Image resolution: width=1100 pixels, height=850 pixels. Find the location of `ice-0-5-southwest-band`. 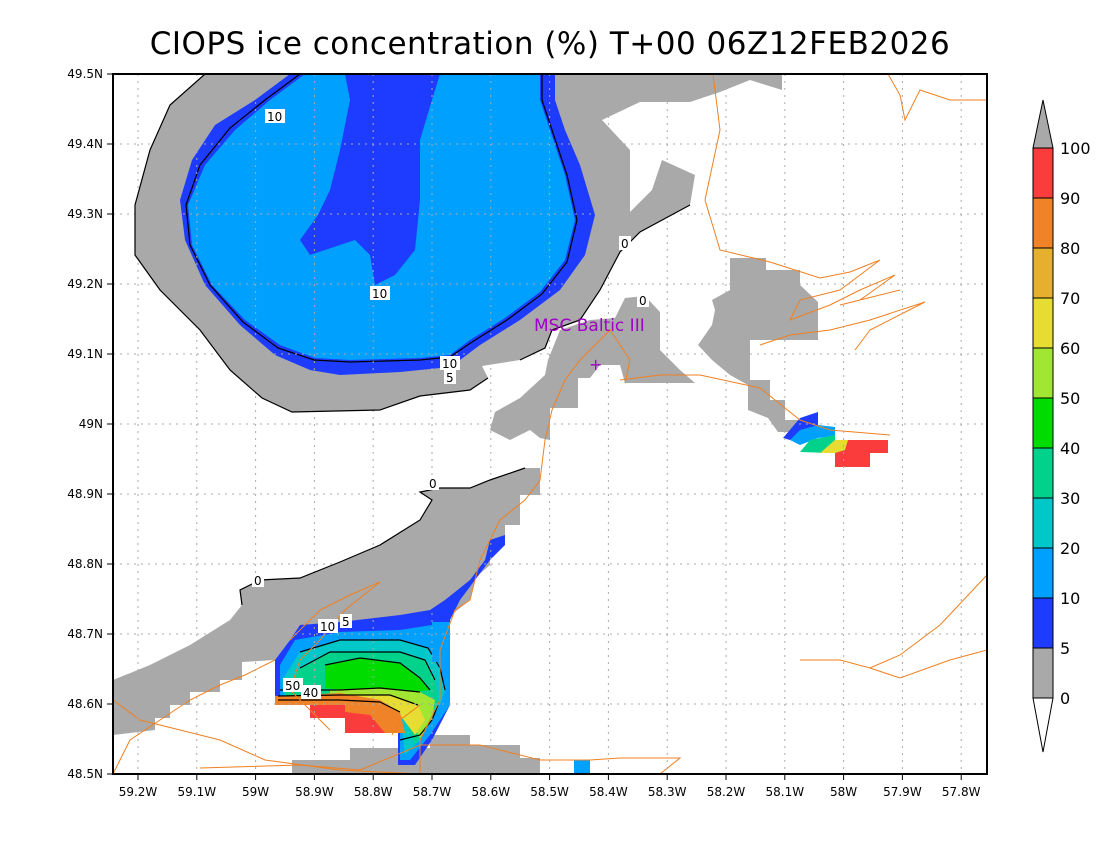

ice-0-5-southwest-band is located at coordinates (326, 601).